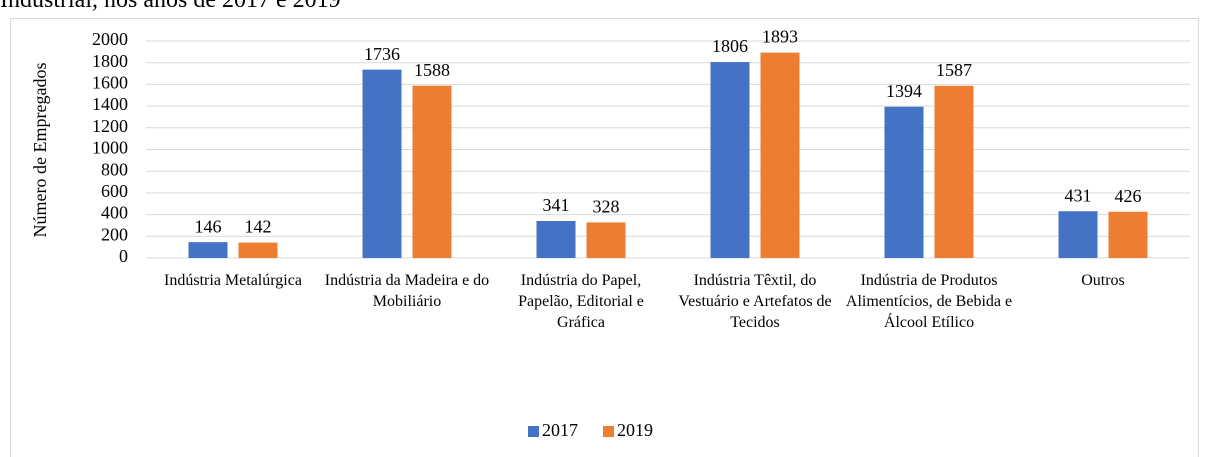  What do you see at coordinates (110, 104) in the screenshot?
I see `y-tick-label: 1400` at bounding box center [110, 104].